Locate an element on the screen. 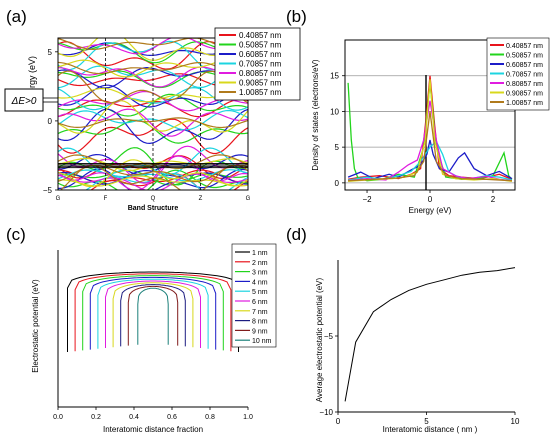  y-axis-label-b: Density of states (electrons/eV) is located at coordinates (315, 114).